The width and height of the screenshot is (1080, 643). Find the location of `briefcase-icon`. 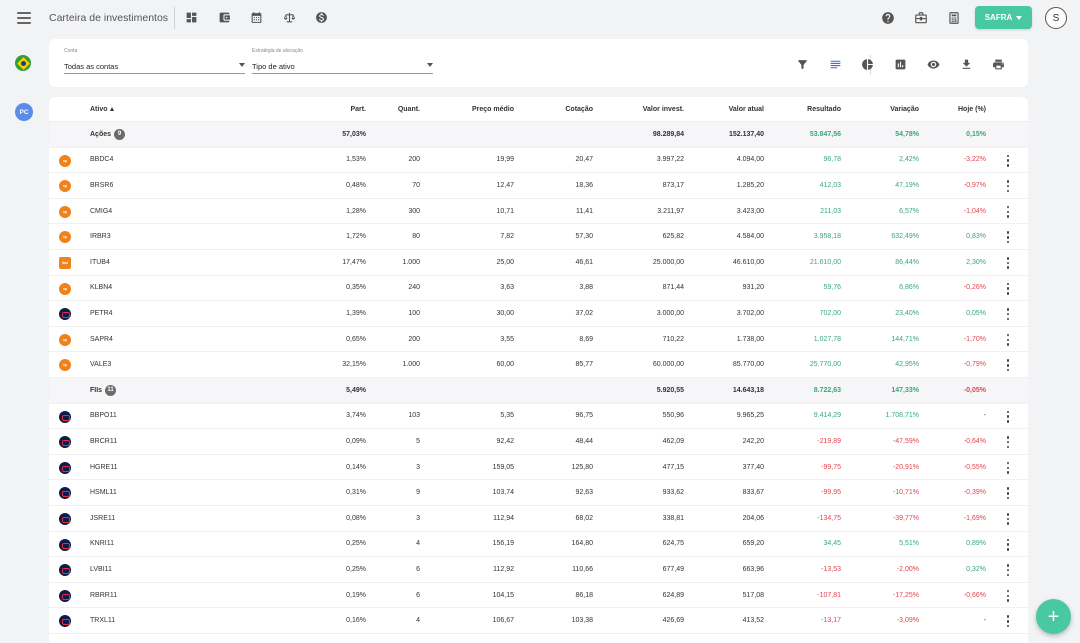

briefcase-icon is located at coordinates (921, 18).